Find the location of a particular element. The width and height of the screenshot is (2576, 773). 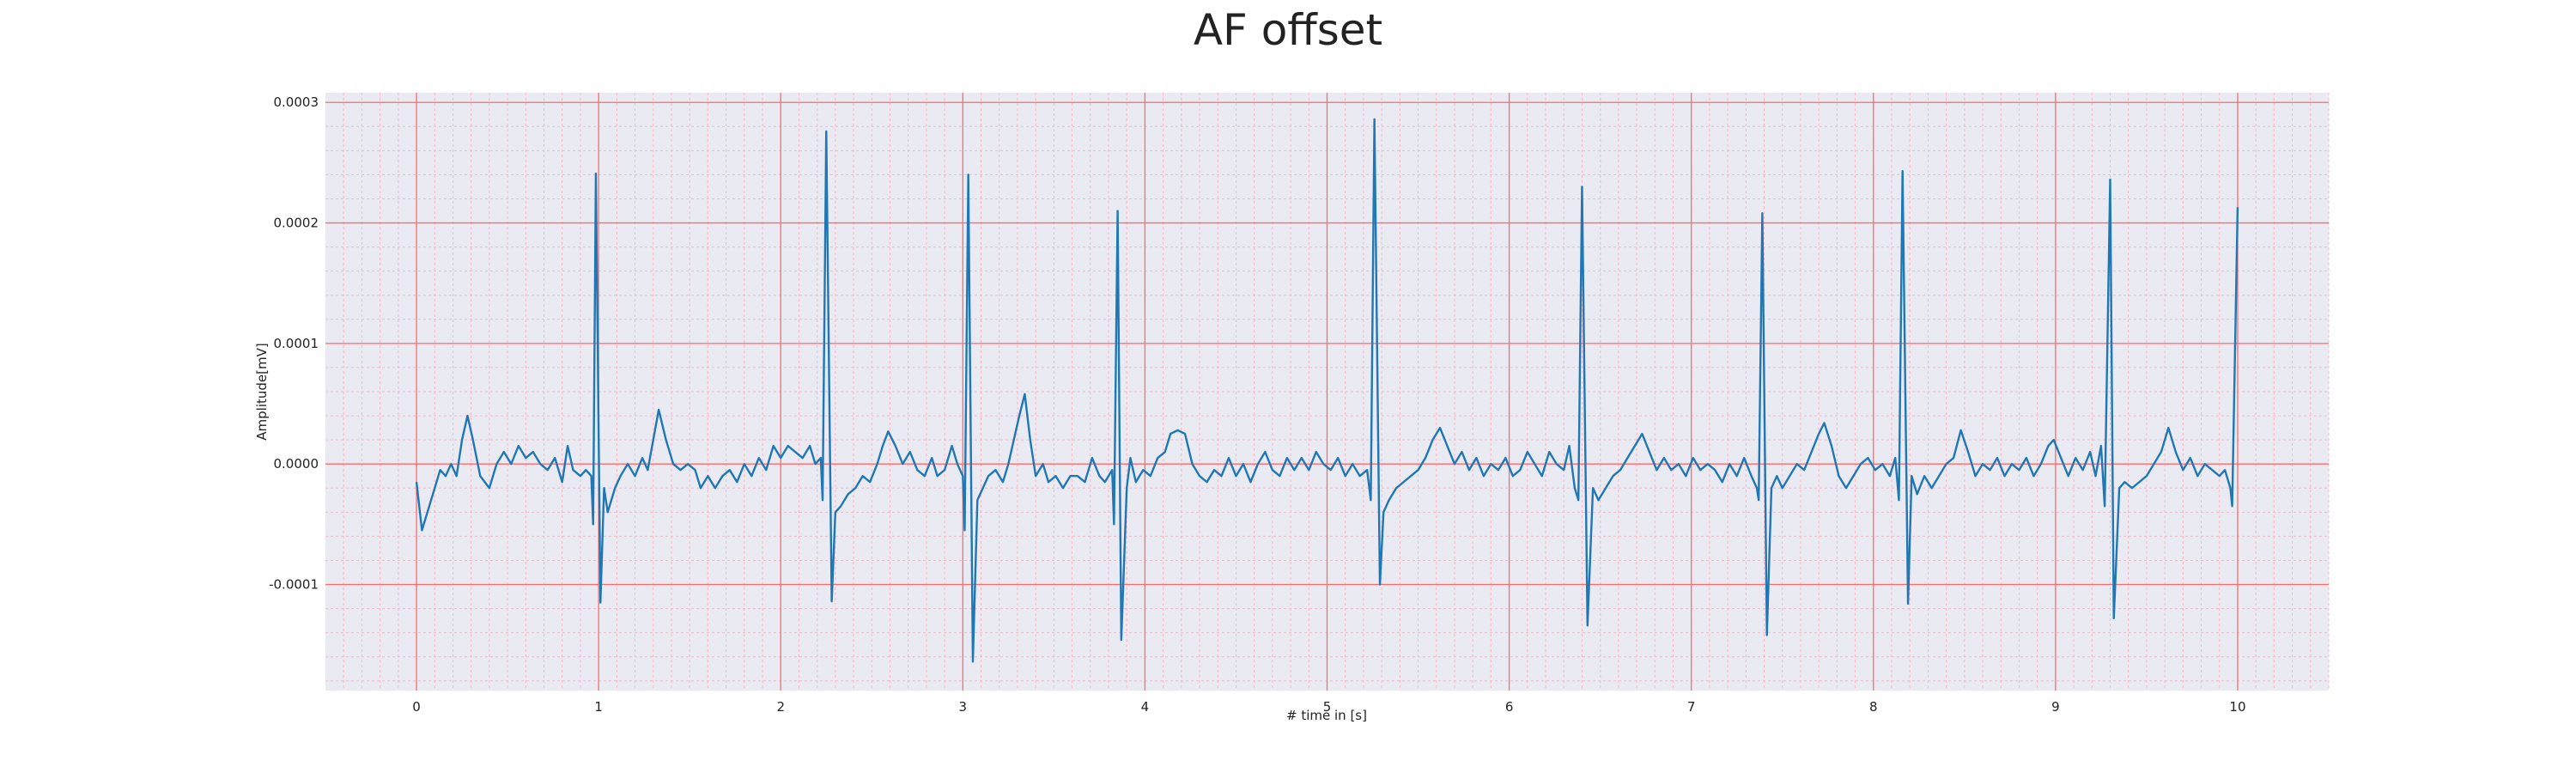

x-tick-label: 1 is located at coordinates (598, 707).